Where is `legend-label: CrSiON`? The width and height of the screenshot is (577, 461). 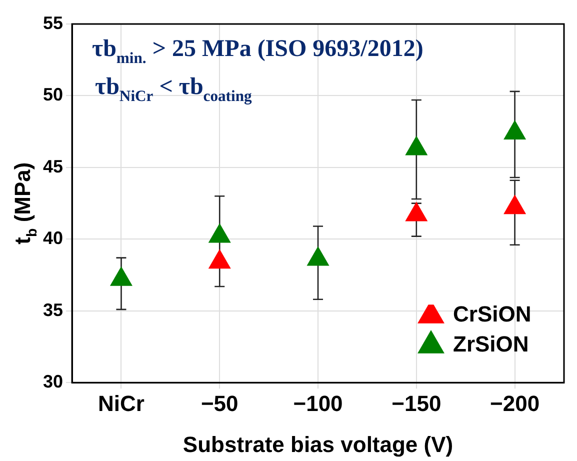 legend-label: CrSiON is located at coordinates (492, 314).